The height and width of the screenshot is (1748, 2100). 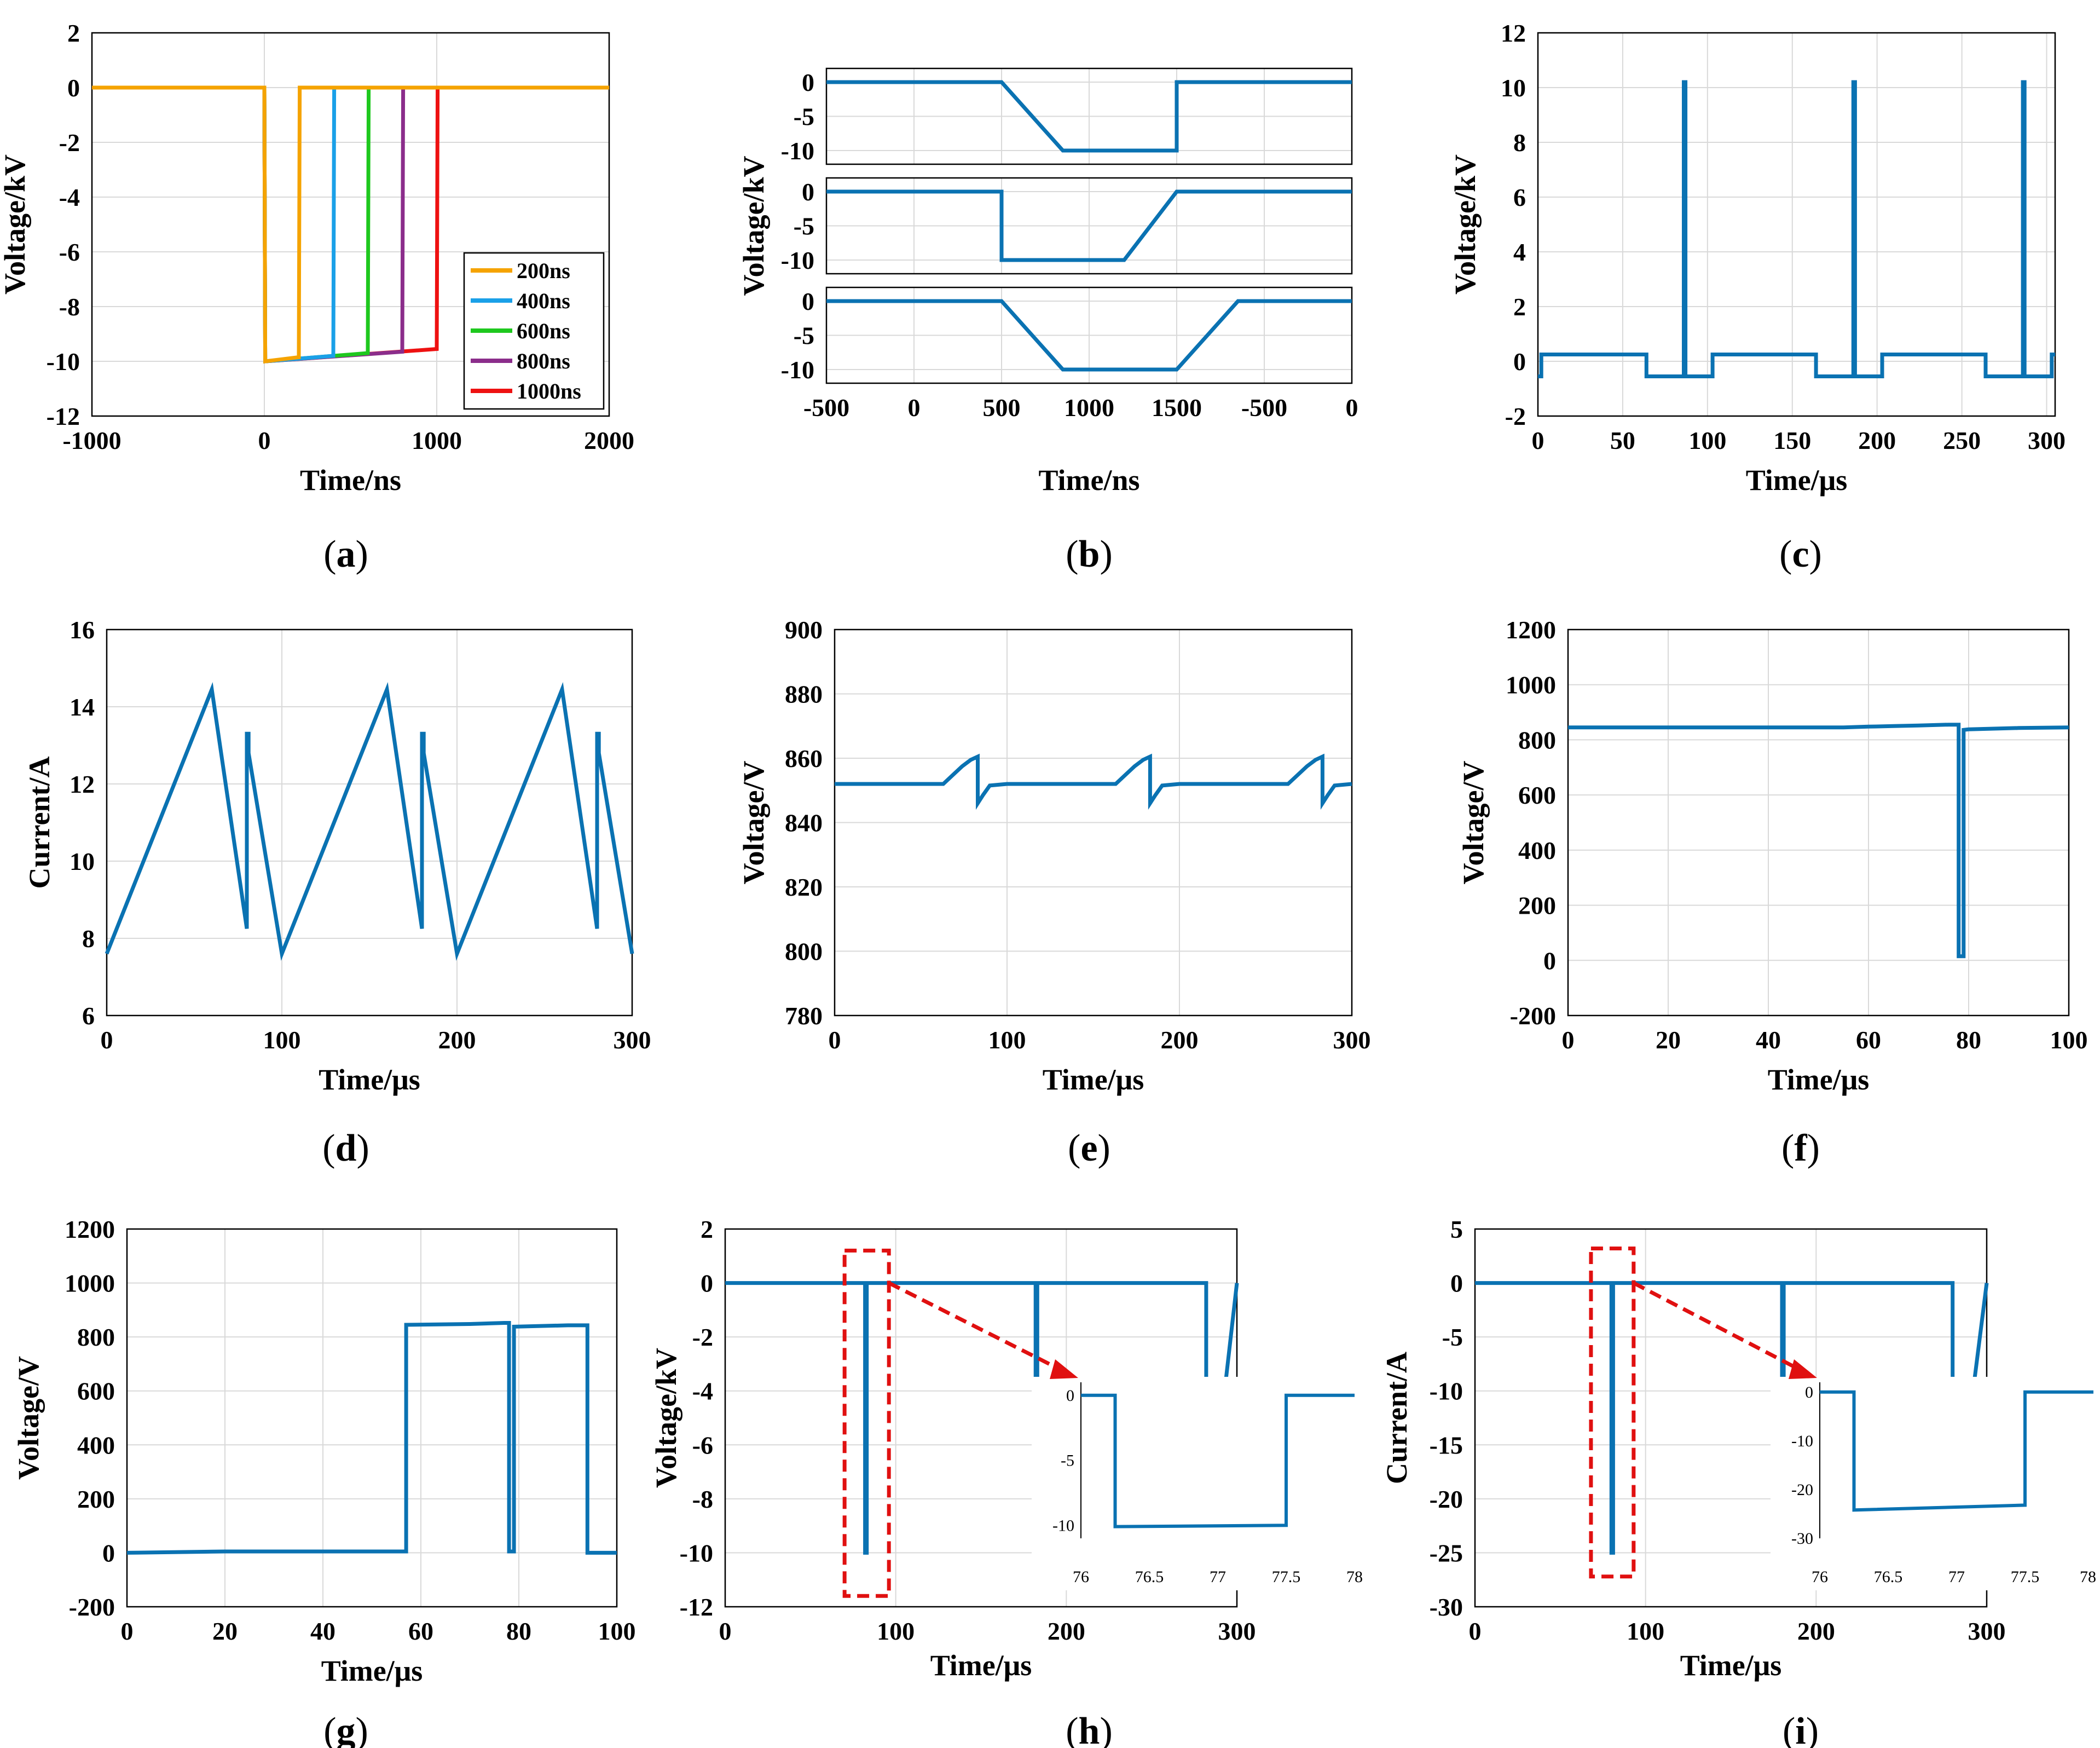 I want to click on x-tick-label: 60, so click(x=1868, y=1040).